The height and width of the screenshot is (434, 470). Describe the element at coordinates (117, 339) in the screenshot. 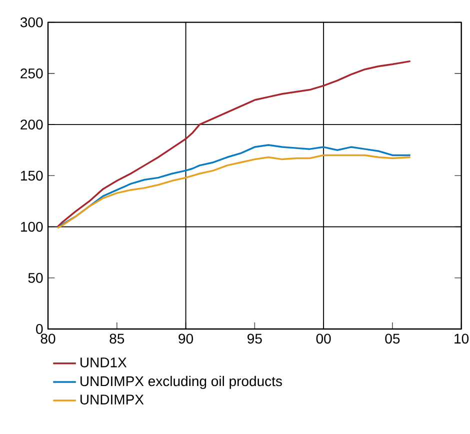

I see `x-tick-label: 85` at that location.